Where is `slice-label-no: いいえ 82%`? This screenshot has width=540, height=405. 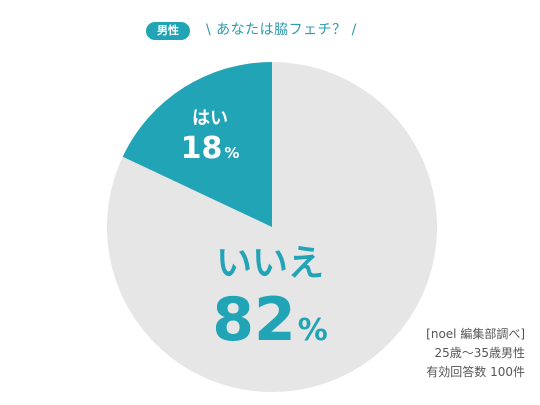
slice-label-no: いいえ 82% is located at coordinates (270, 299).